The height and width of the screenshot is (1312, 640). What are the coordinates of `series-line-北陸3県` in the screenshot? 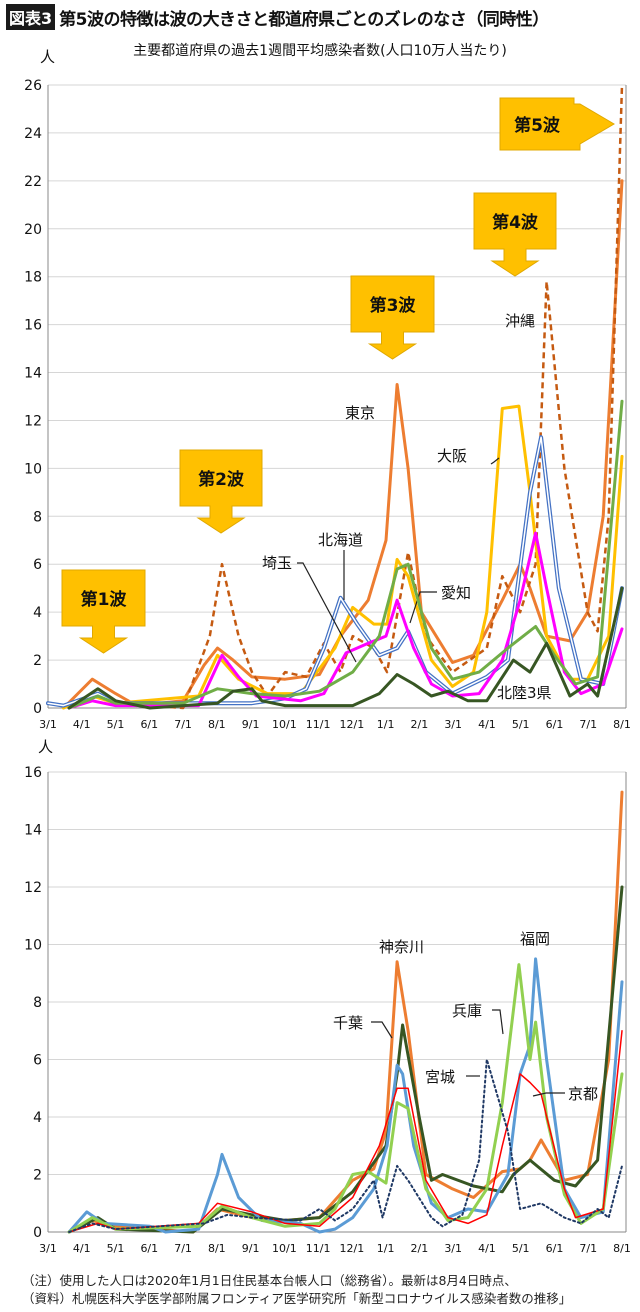 It's located at (345, 648).